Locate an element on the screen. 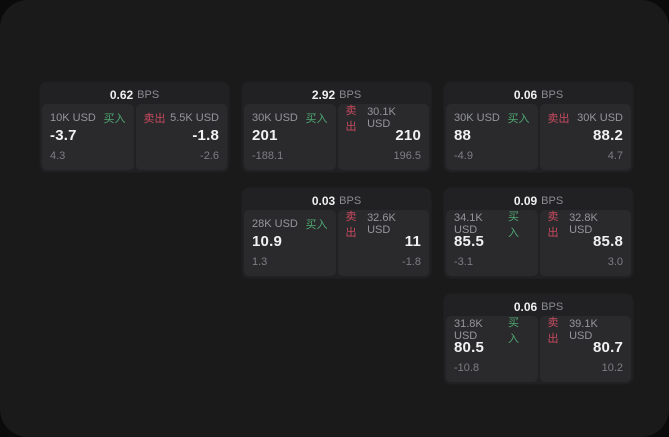 This screenshot has height=437, width=669. buy-price-value: 80.5 is located at coordinates (469, 347).